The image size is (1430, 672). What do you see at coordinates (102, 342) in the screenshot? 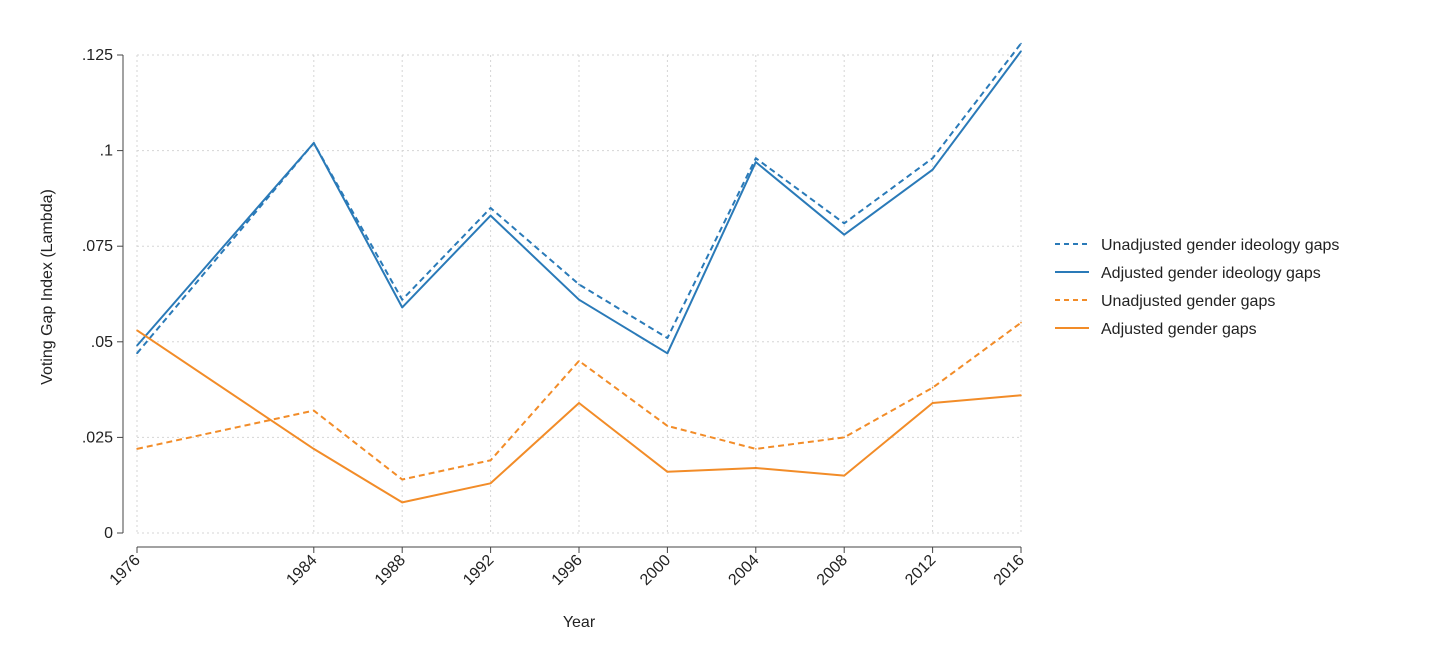
I see `y-tick-label: .05` at bounding box center [102, 342].